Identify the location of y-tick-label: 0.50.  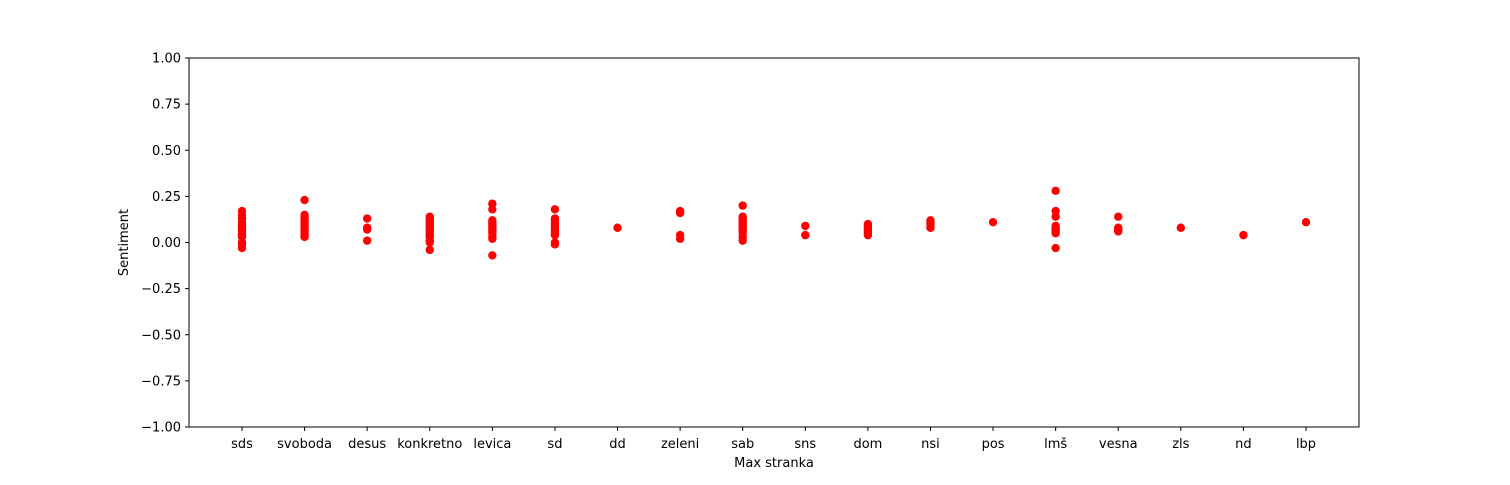
(166, 151).